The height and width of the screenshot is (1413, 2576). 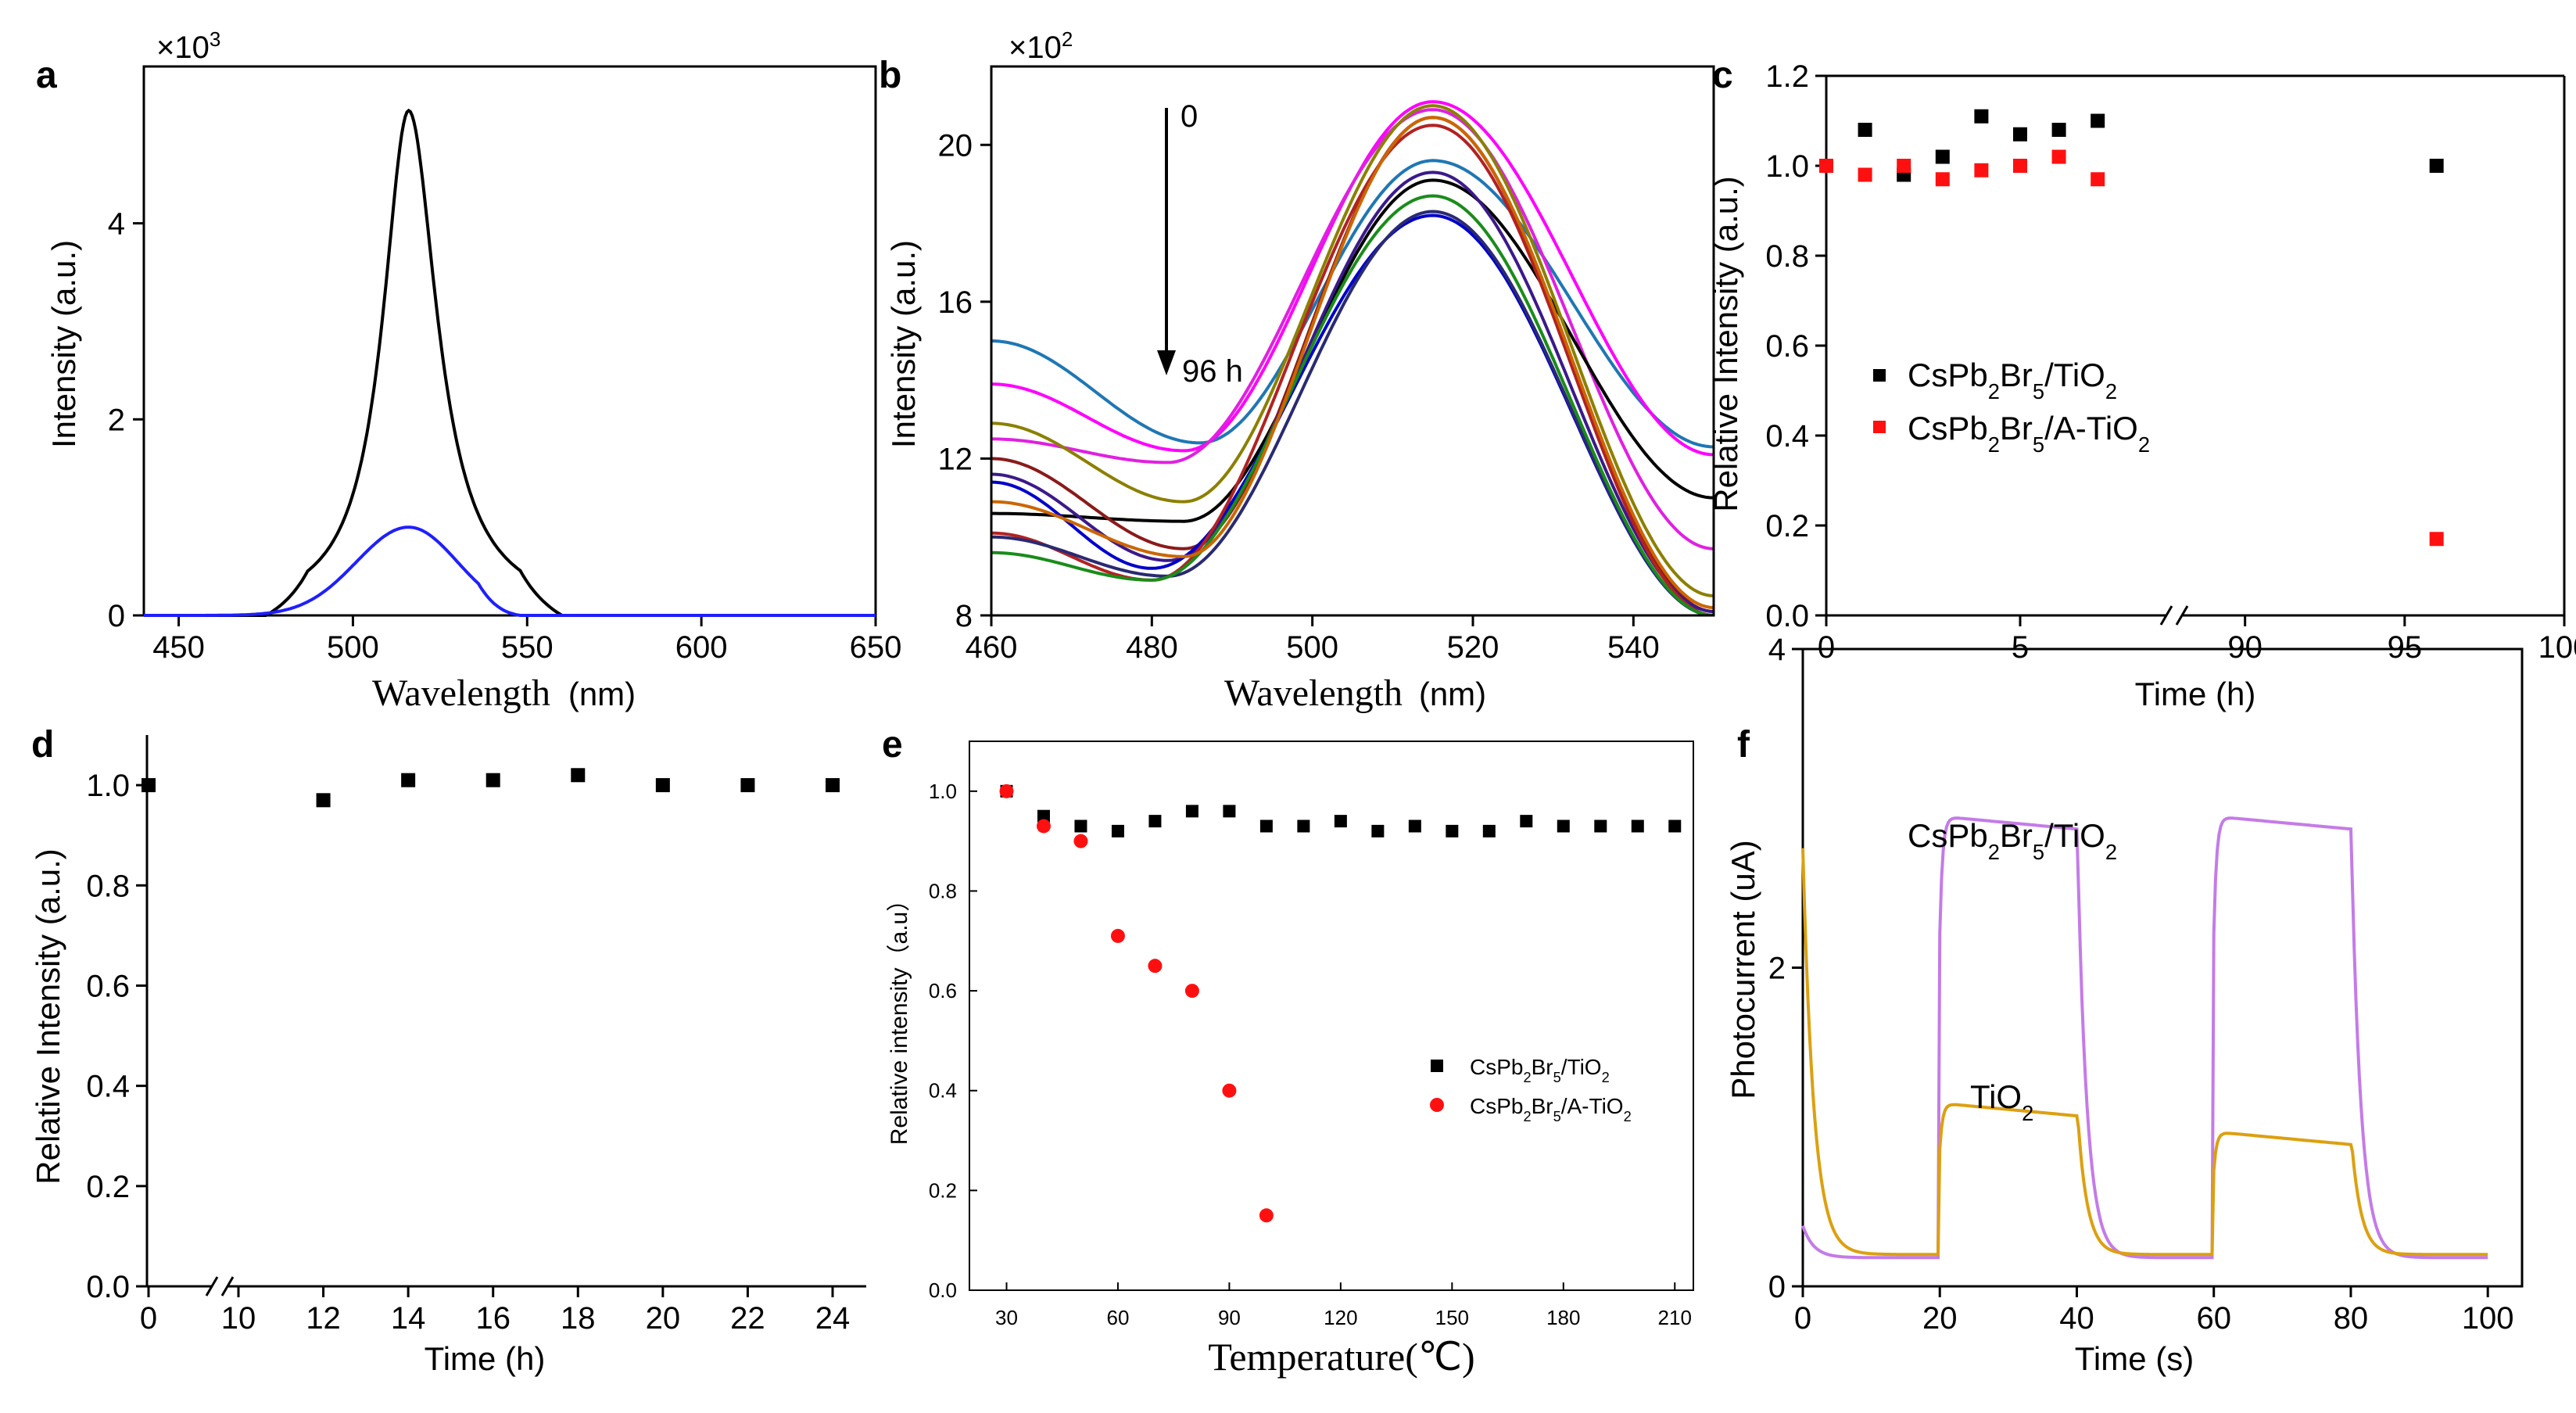 What do you see at coordinates (510, 571) in the screenshot?
I see `series-line-aged` at bounding box center [510, 571].